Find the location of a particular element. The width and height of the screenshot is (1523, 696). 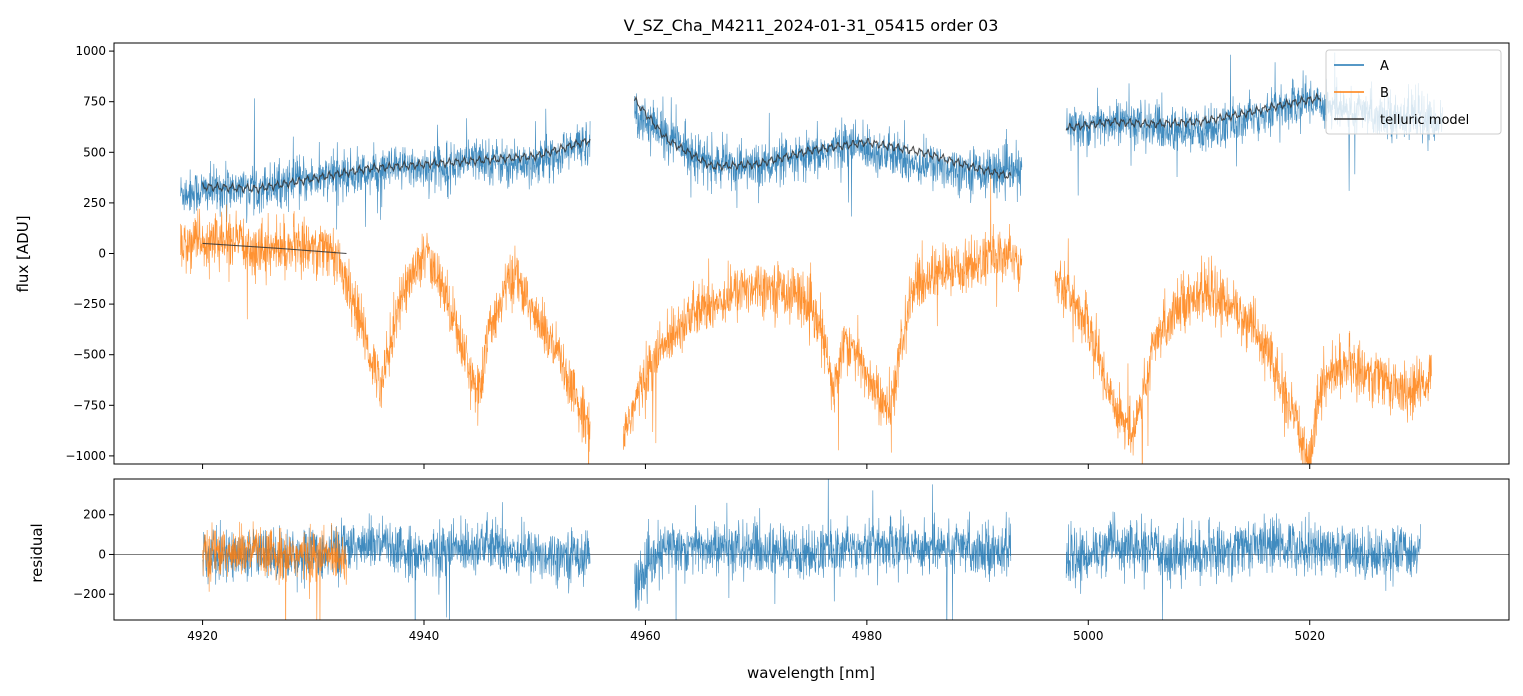

x-tick-label: 4980 is located at coordinates (867, 636).